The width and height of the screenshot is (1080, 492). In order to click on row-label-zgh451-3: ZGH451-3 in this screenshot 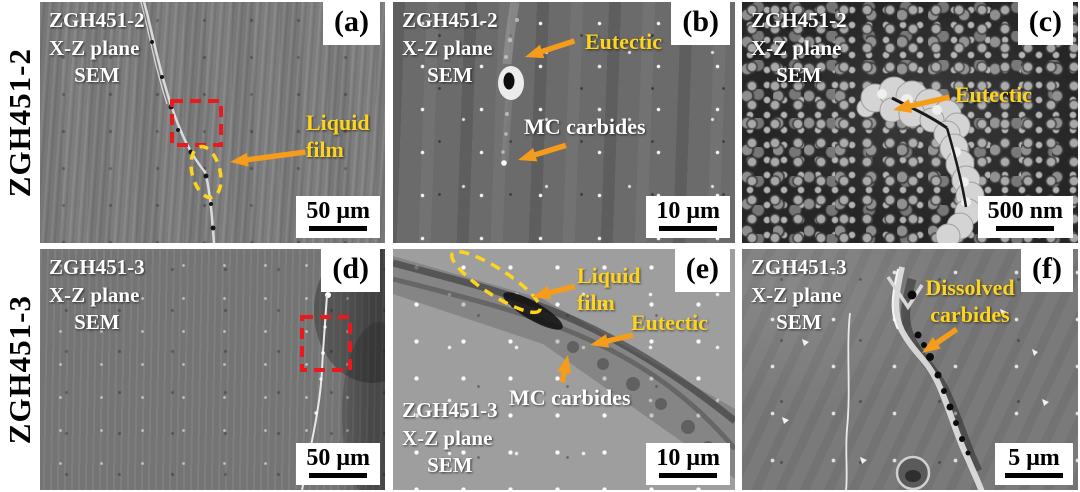, I will do `click(20, 369)`.